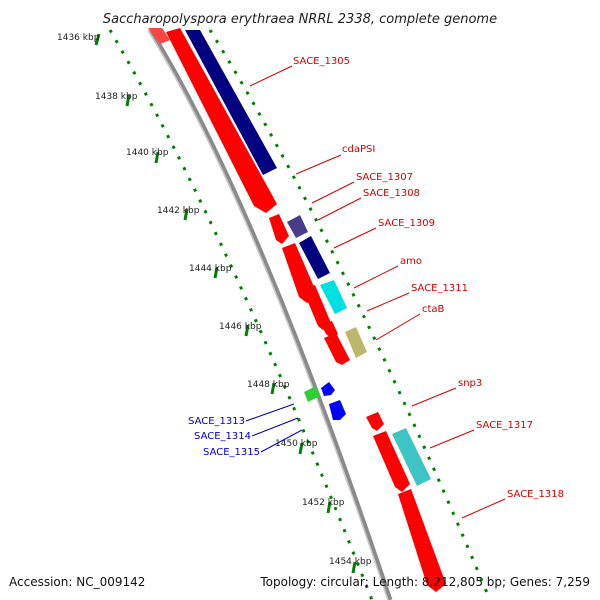 The image size is (600, 600). What do you see at coordinates (384, 177) in the screenshot?
I see `gene-label: SACE_1307` at bounding box center [384, 177].